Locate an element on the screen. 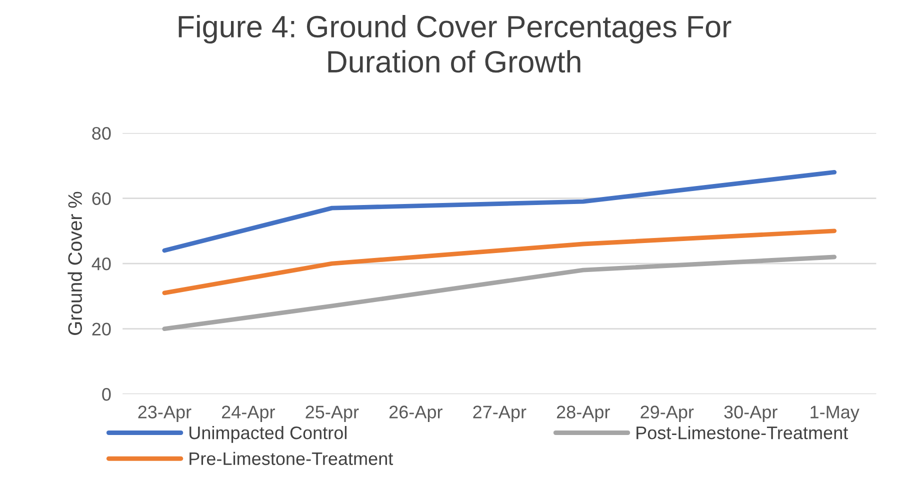  chart-title: Figure 4: Ground Cover Percentages For Duration of Growth is located at coordinates (455, 44).